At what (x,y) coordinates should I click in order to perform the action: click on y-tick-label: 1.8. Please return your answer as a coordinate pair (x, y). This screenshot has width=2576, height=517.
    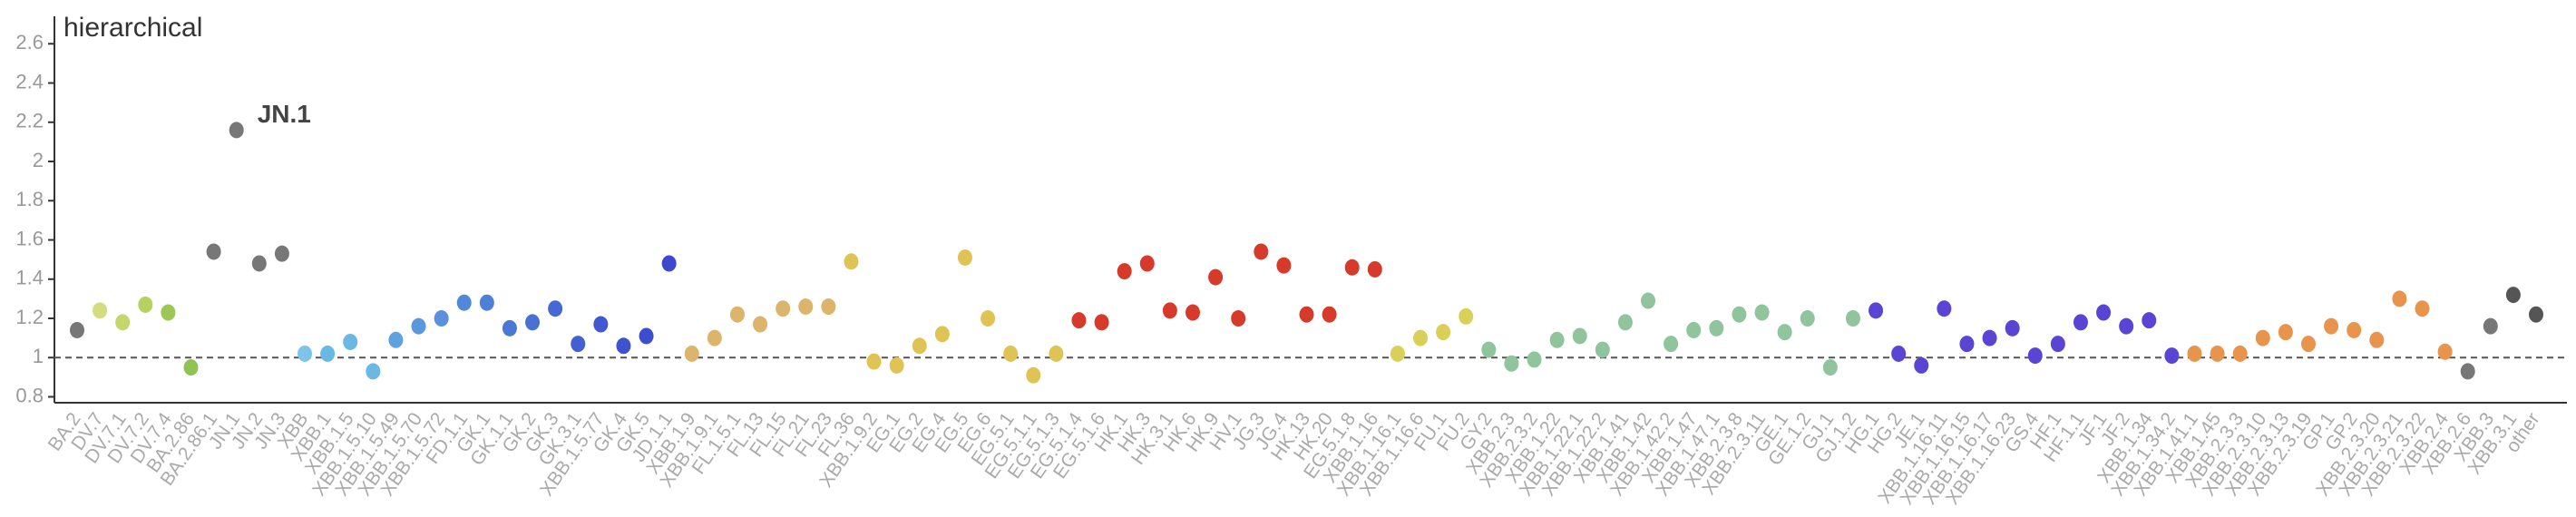
    Looking at the image, I should click on (29, 199).